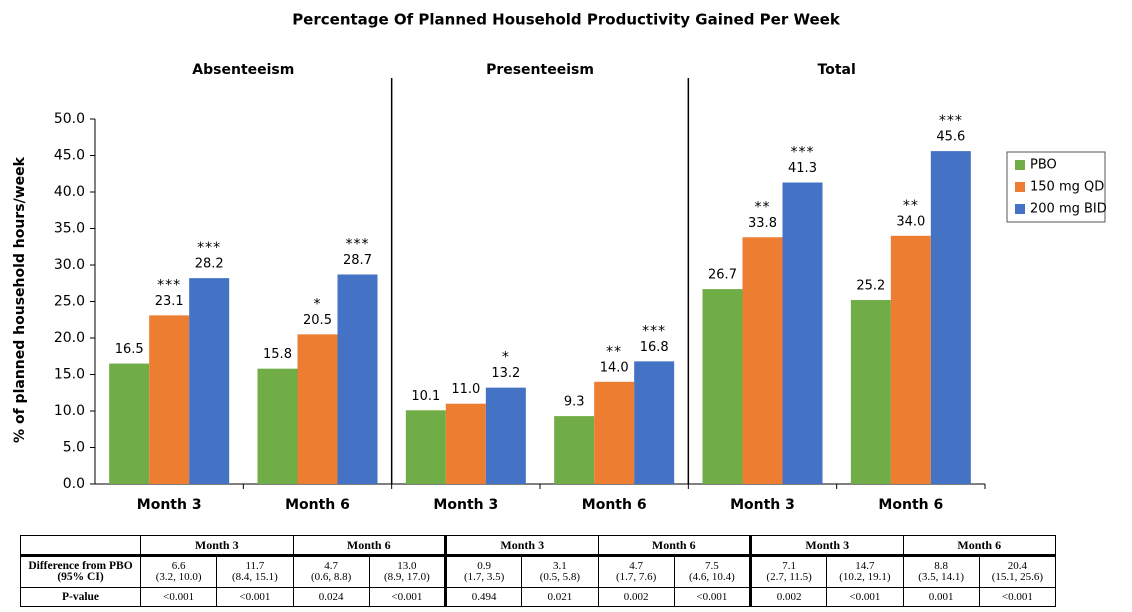 Image resolution: width=1132 pixels, height=612 pixels. What do you see at coordinates (169, 301) in the screenshot?
I see `data-label: 23.1` at bounding box center [169, 301].